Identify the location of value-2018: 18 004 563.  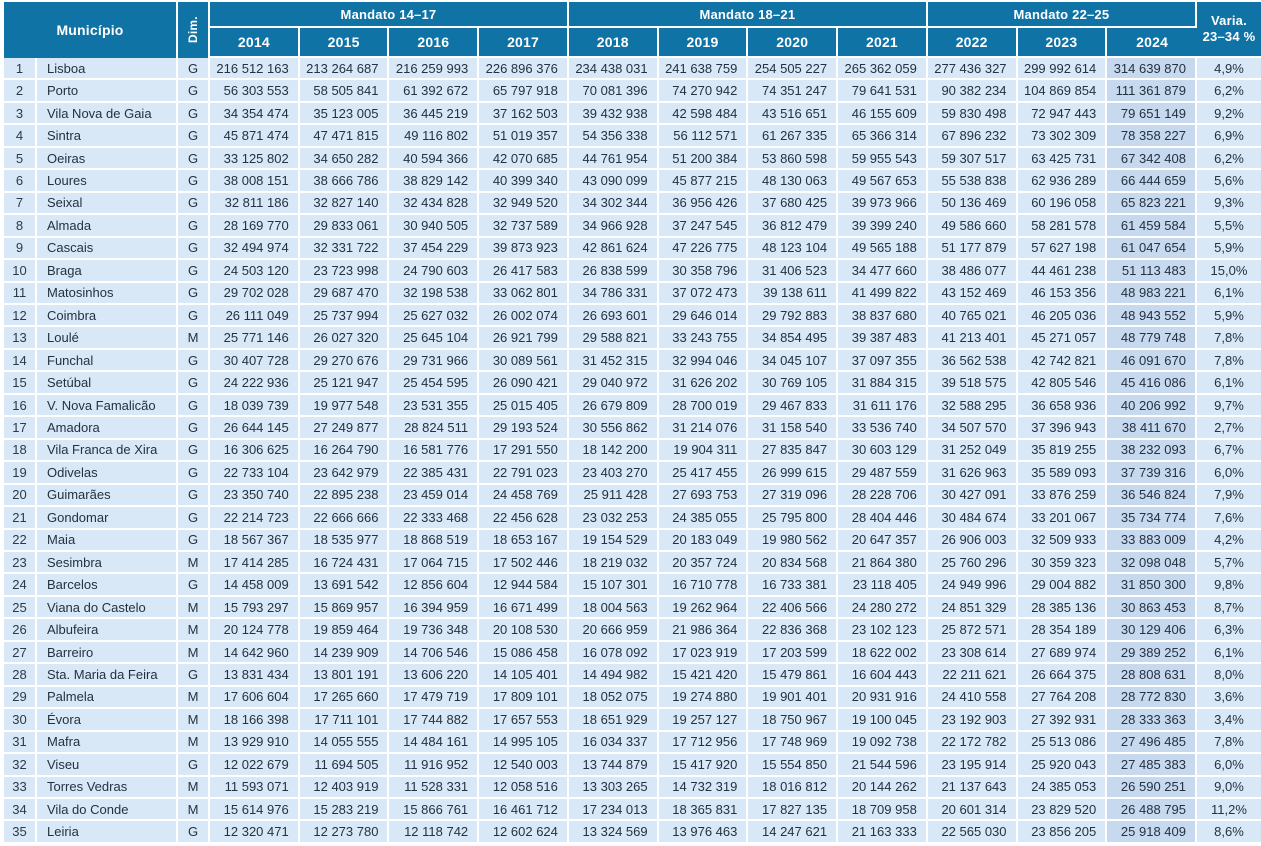
(613, 608).